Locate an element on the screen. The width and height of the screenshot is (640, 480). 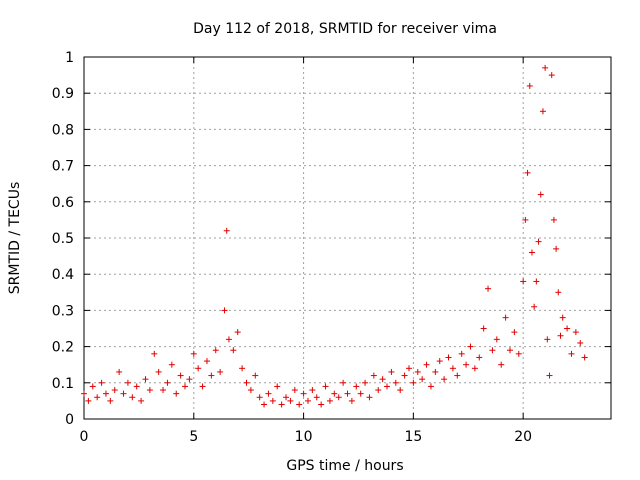
y-tick-label: 0.5 is located at coordinates (63, 239).